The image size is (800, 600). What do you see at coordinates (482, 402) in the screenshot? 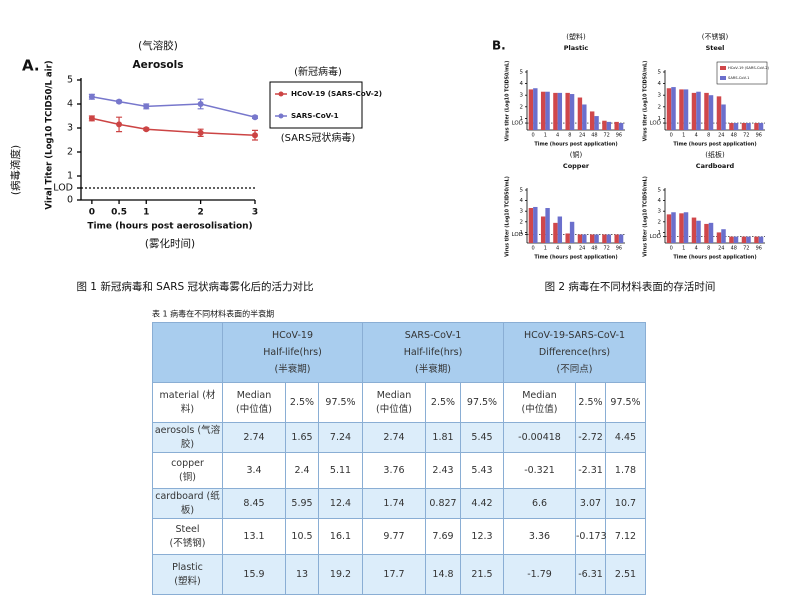
I see `subheader-cell: 97.5%` at bounding box center [482, 402].